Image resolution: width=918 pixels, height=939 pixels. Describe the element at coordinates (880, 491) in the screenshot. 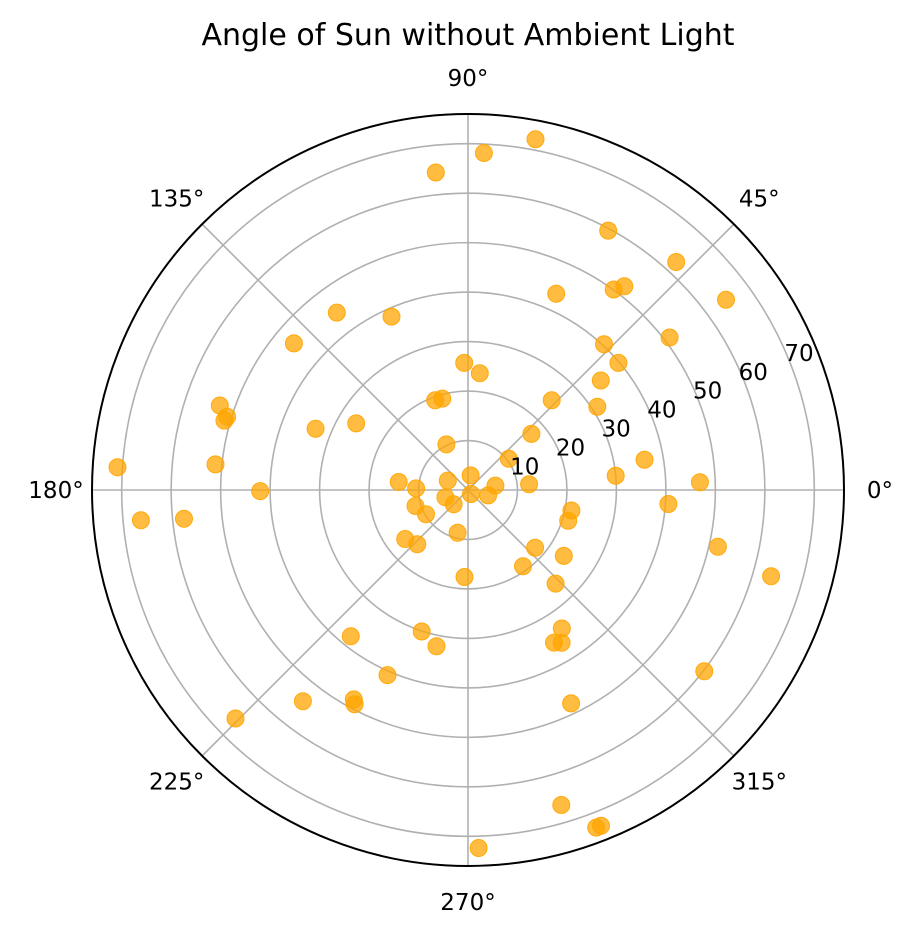

I see `theta-tick-label: 0°` at that location.